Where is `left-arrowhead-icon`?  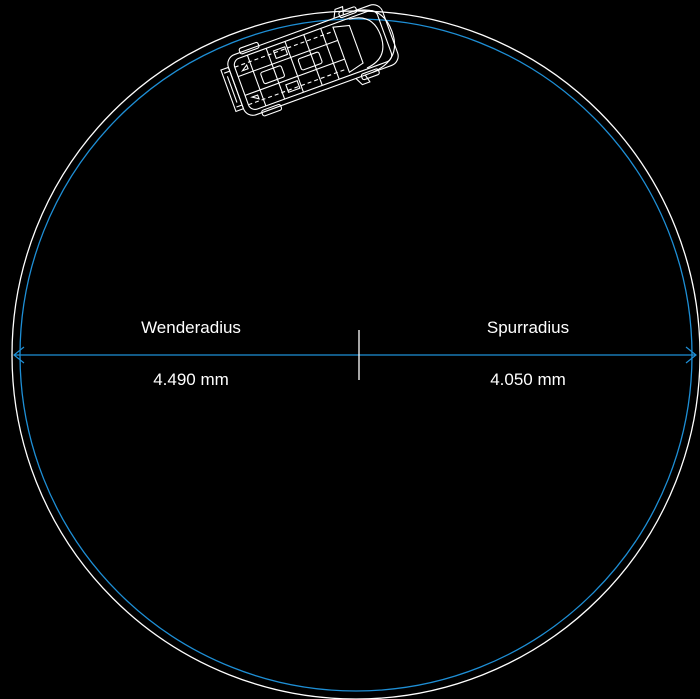
left-arrowhead-icon is located at coordinates (19, 355).